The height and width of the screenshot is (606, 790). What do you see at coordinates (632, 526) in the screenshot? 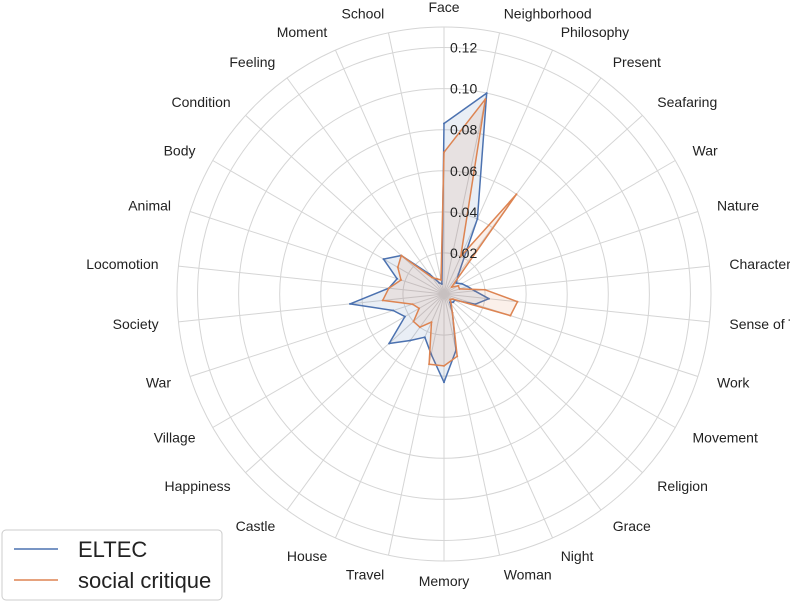
I see `category-label-12: Grace` at bounding box center [632, 526].